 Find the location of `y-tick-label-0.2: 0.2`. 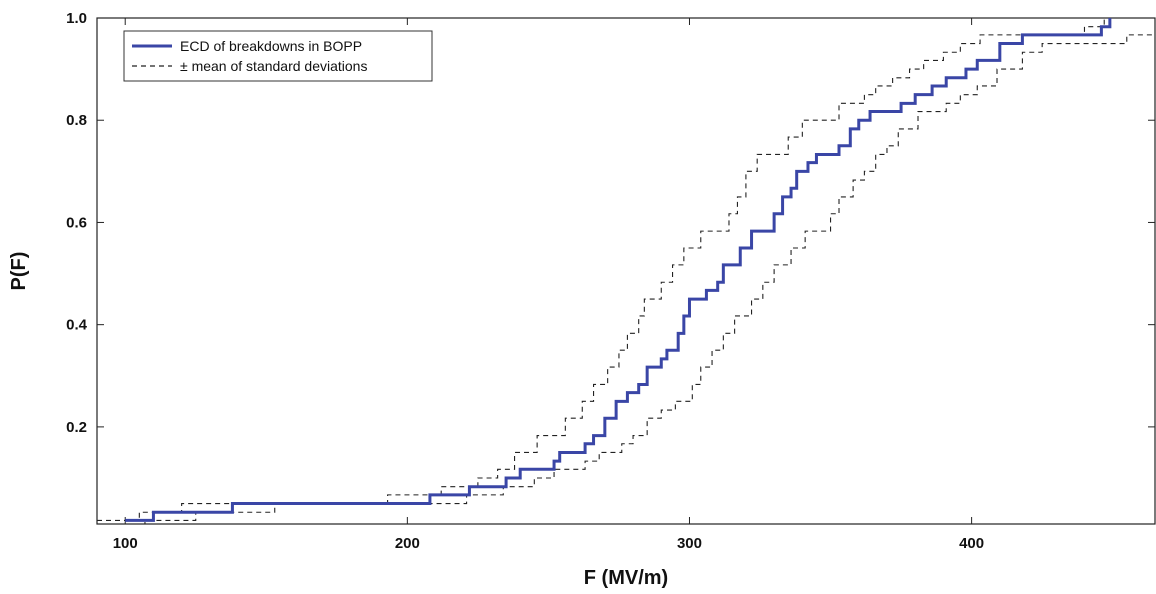

y-tick-label-0.2: 0.2 is located at coordinates (76, 427).